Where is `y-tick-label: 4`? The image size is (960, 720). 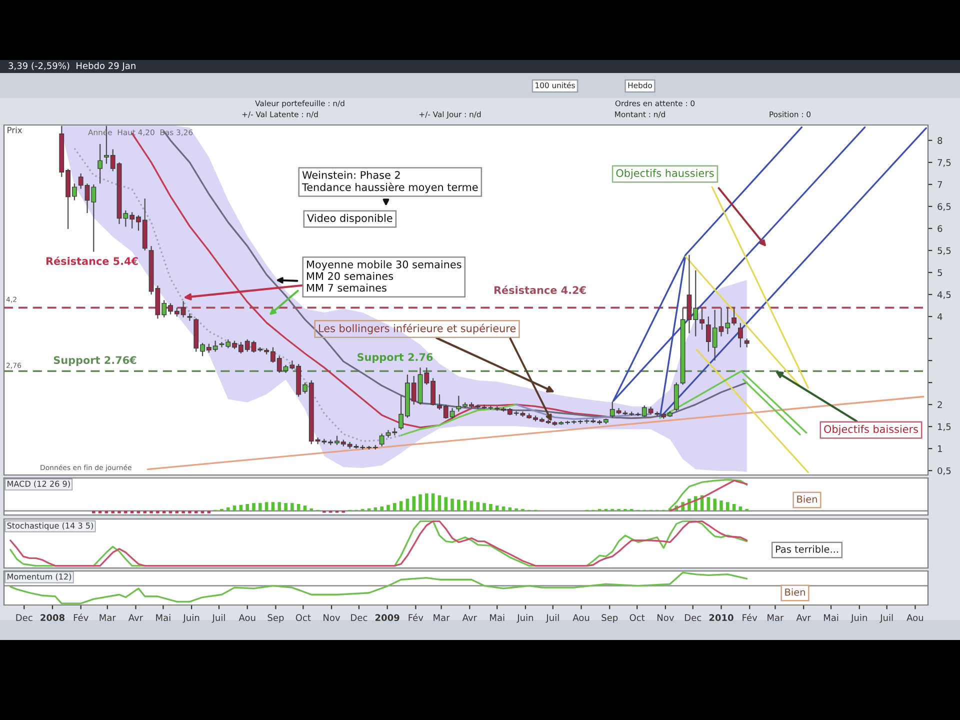
y-tick-label: 4 is located at coordinates (939, 316).